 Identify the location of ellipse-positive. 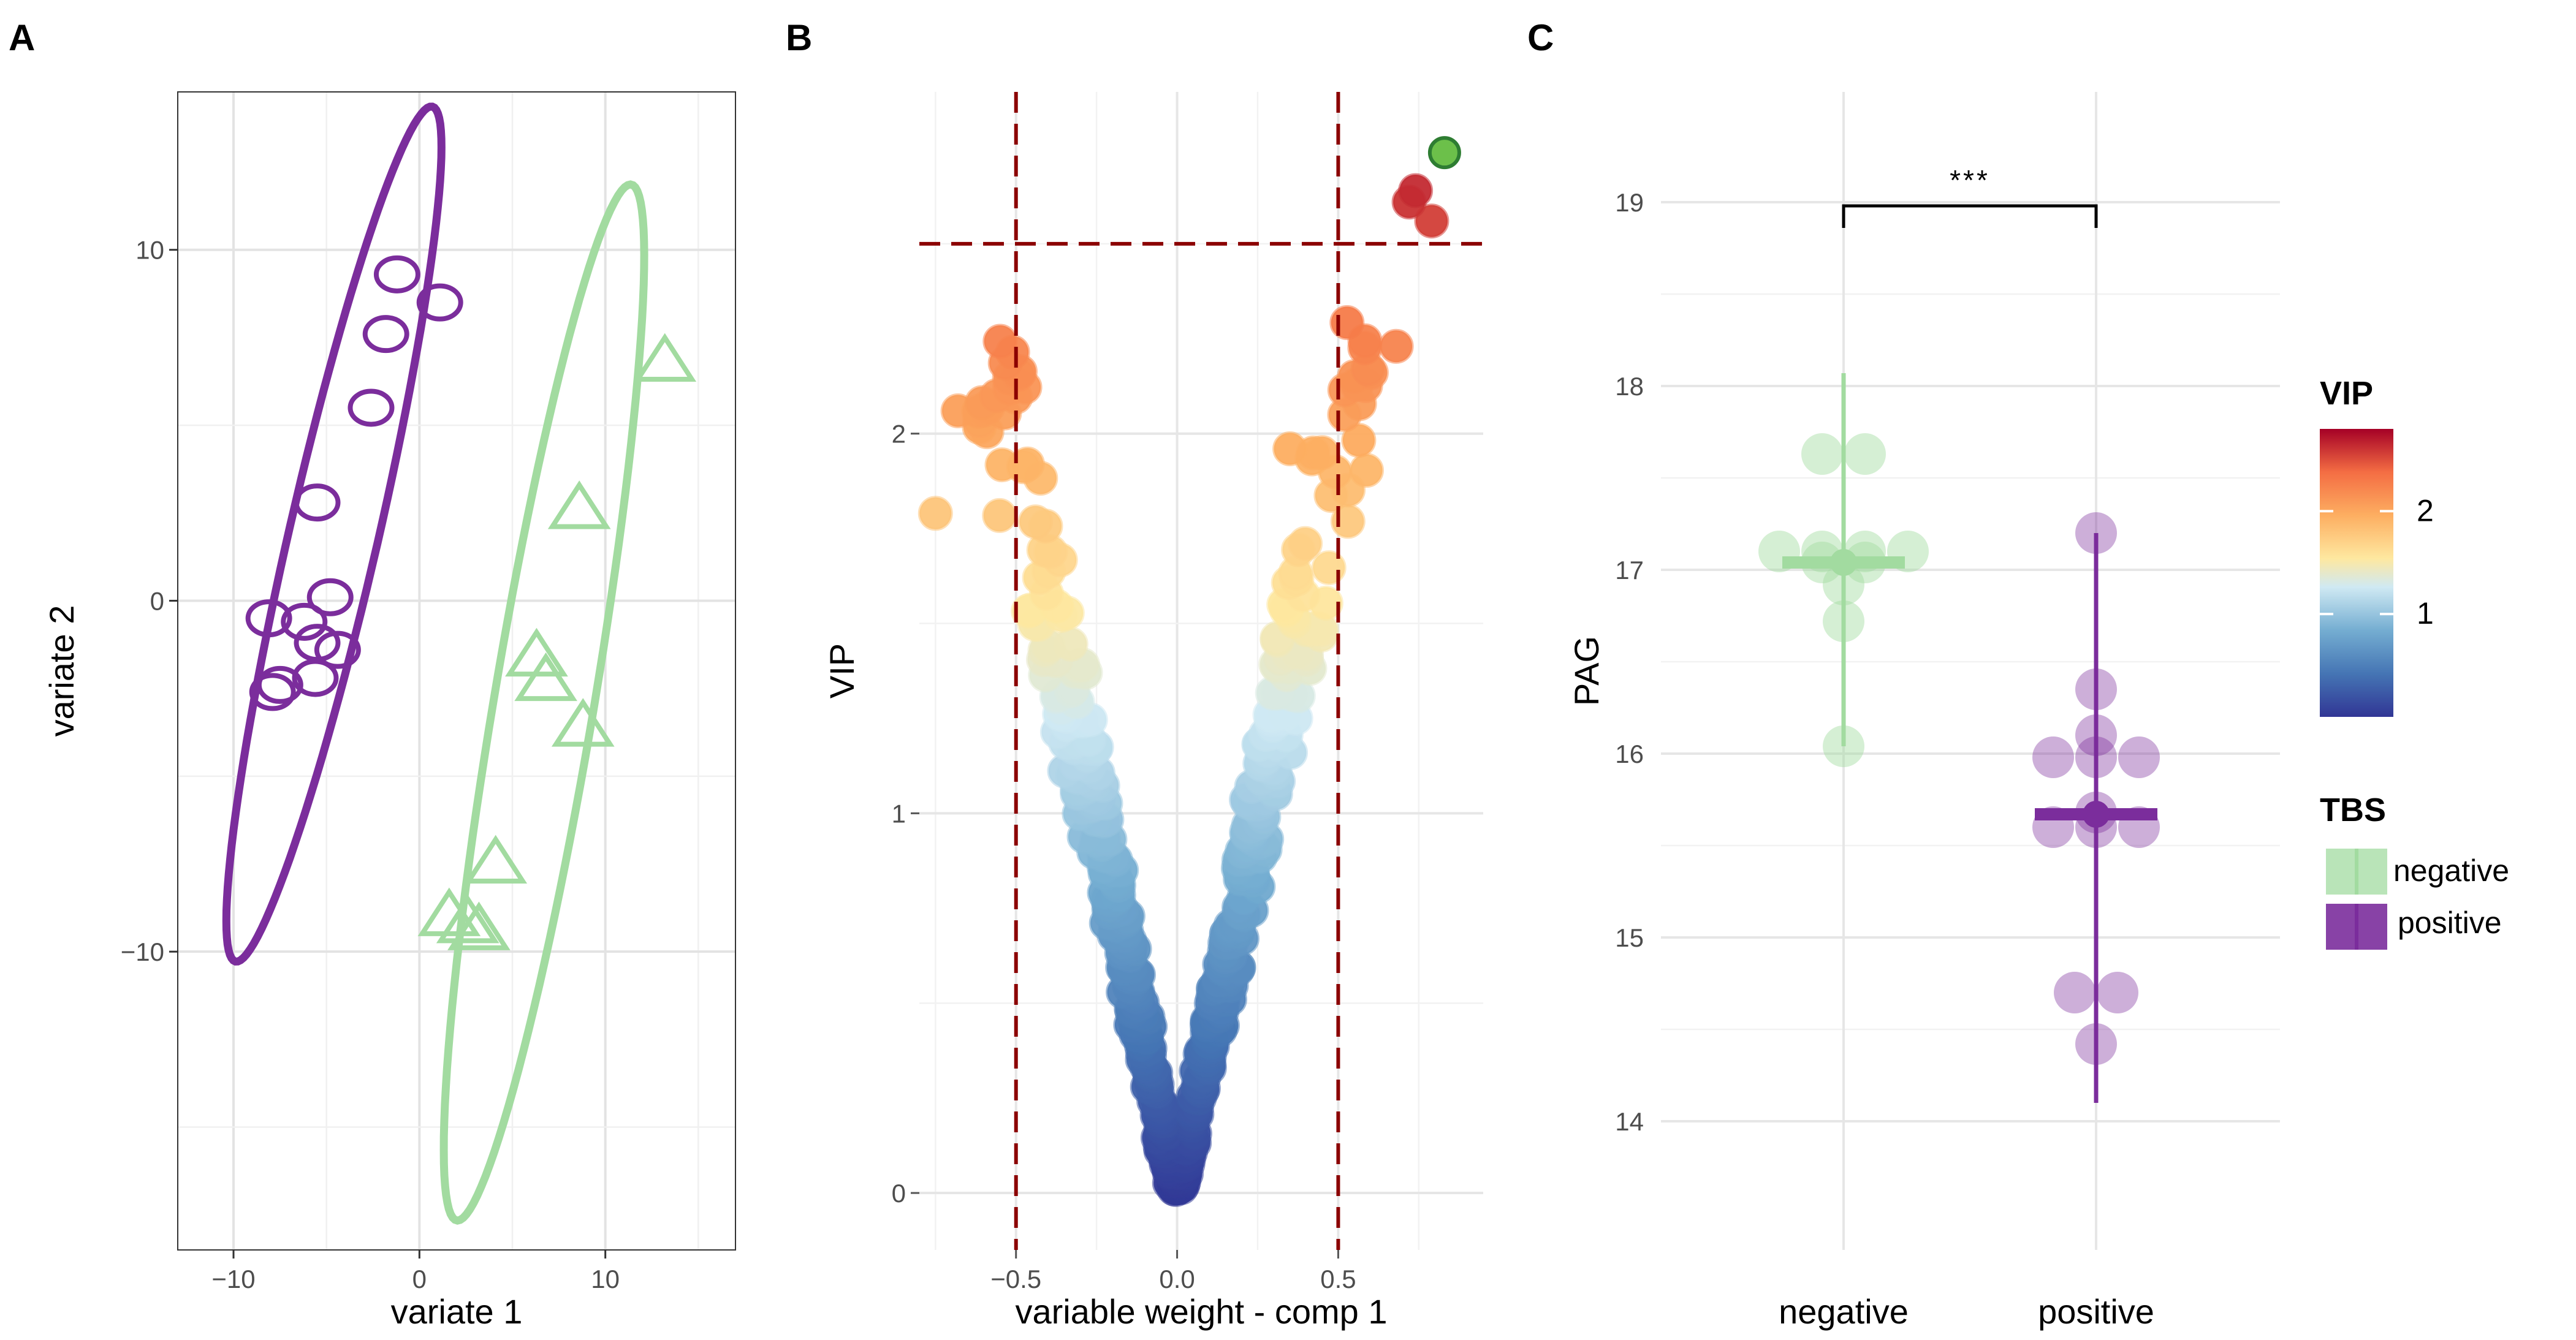
(334, 534).